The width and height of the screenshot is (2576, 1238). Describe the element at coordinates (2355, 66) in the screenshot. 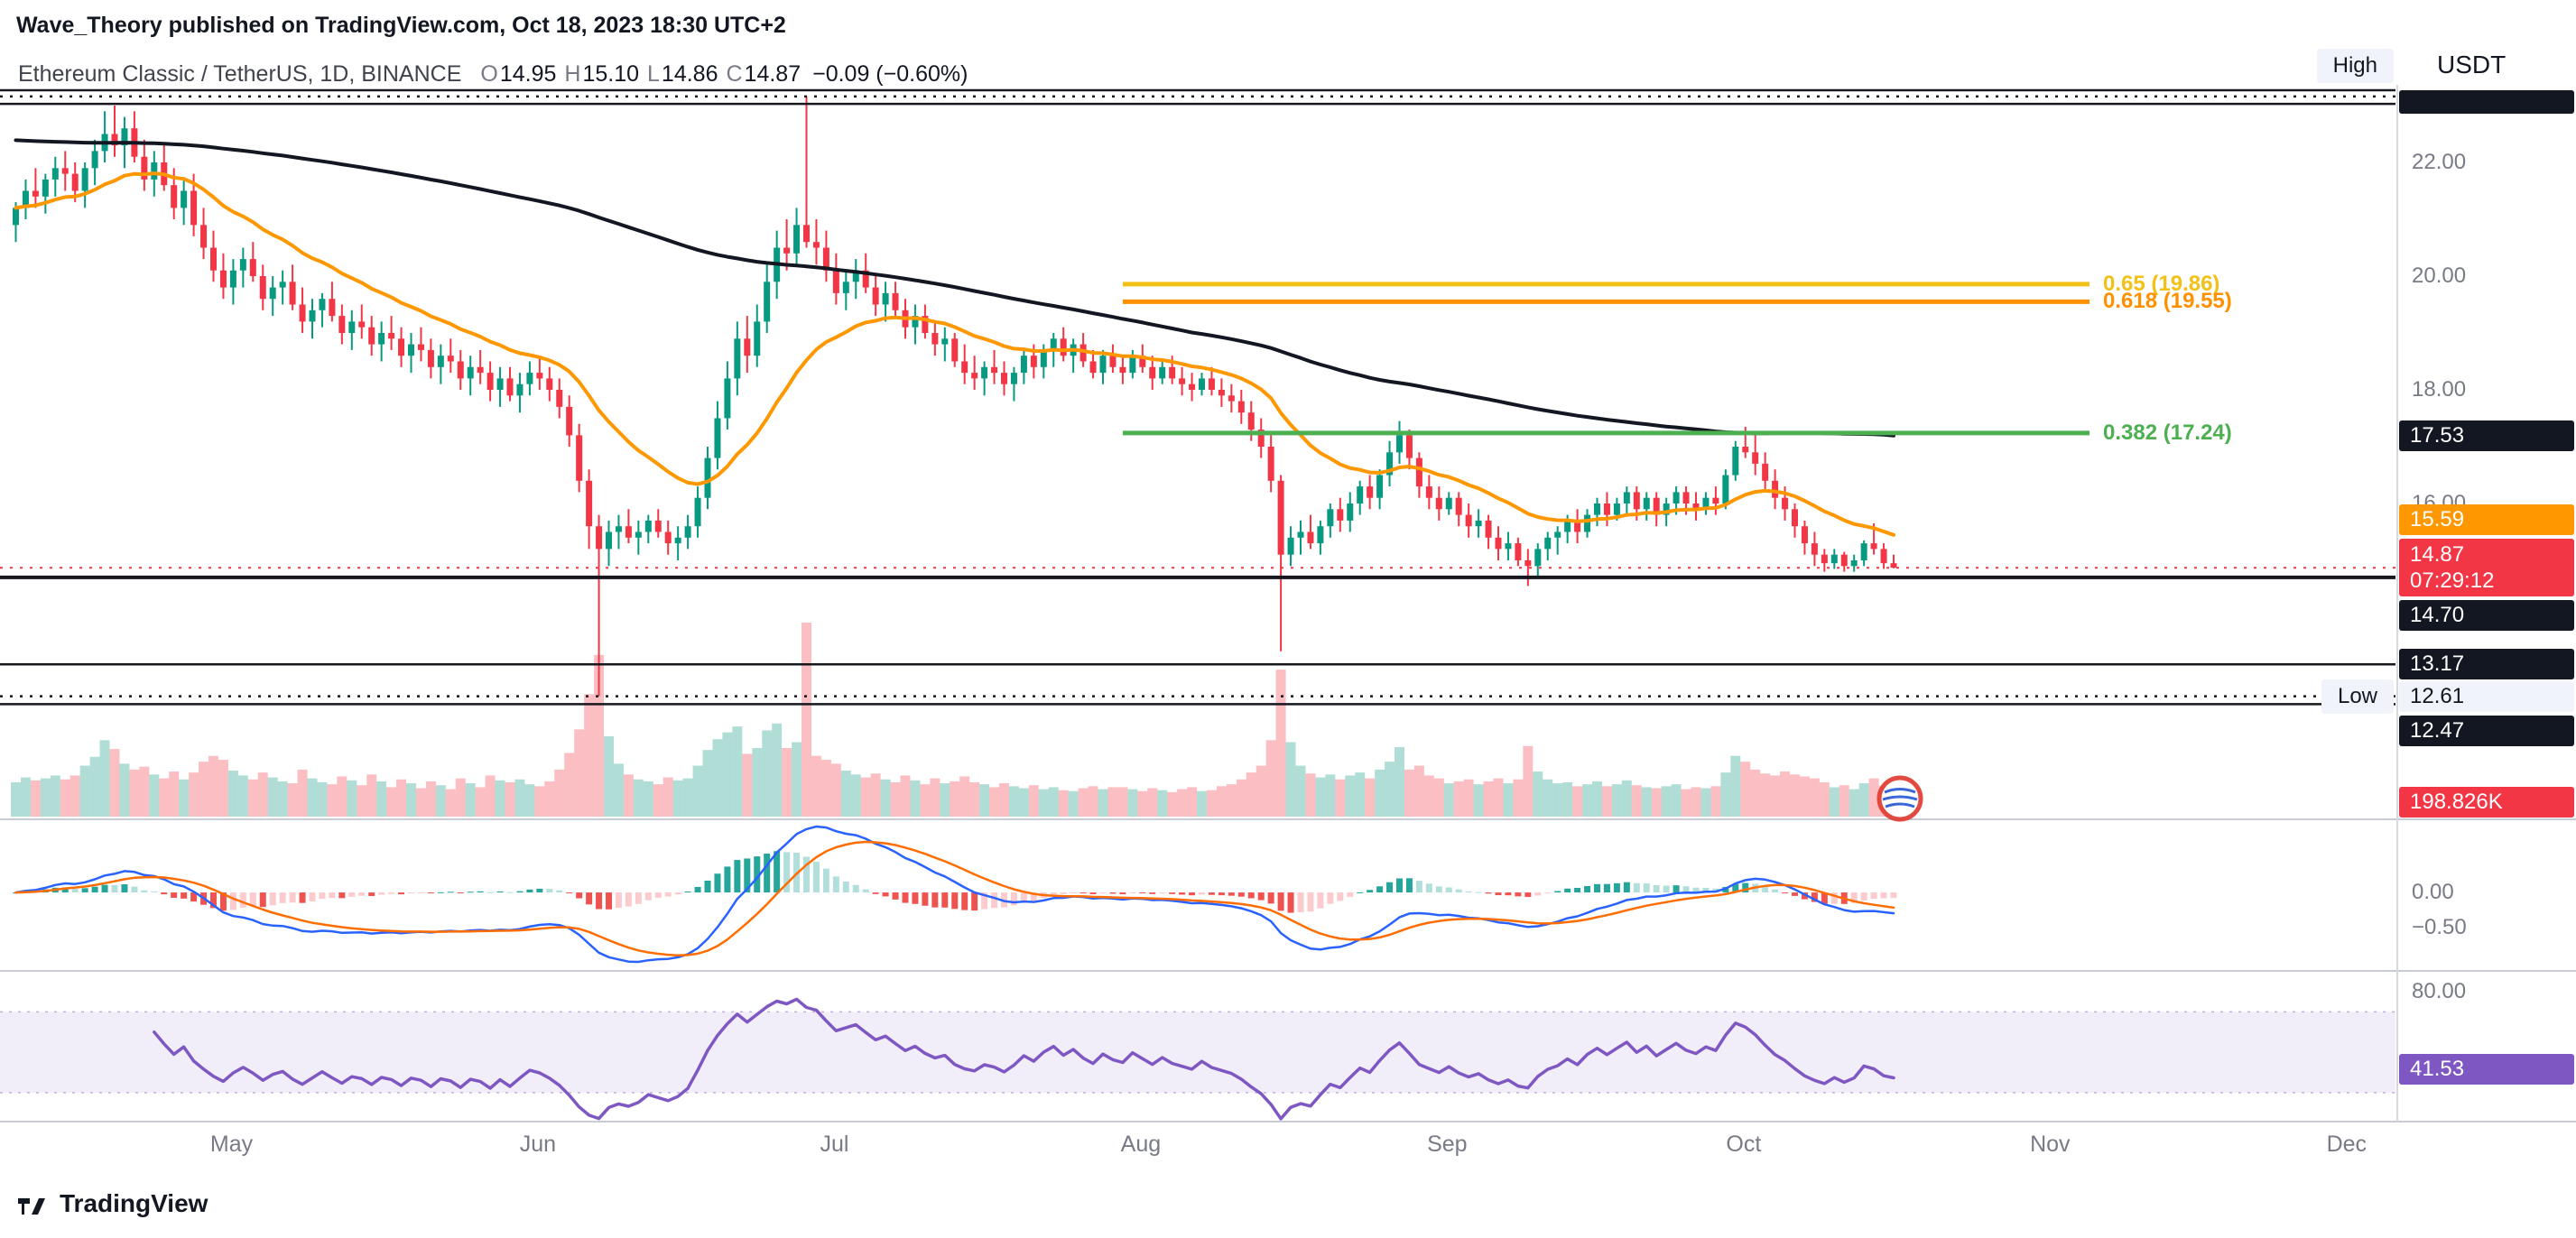

I see `high-range-label: High` at that location.